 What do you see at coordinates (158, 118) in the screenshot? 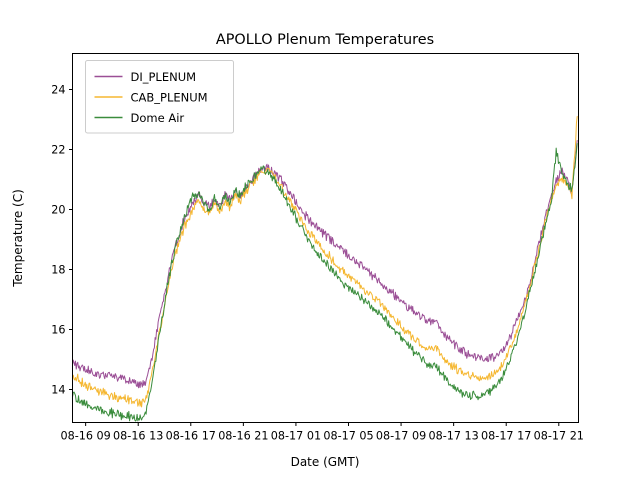
I see `legend-label-dome-air: Dome Air` at bounding box center [158, 118].